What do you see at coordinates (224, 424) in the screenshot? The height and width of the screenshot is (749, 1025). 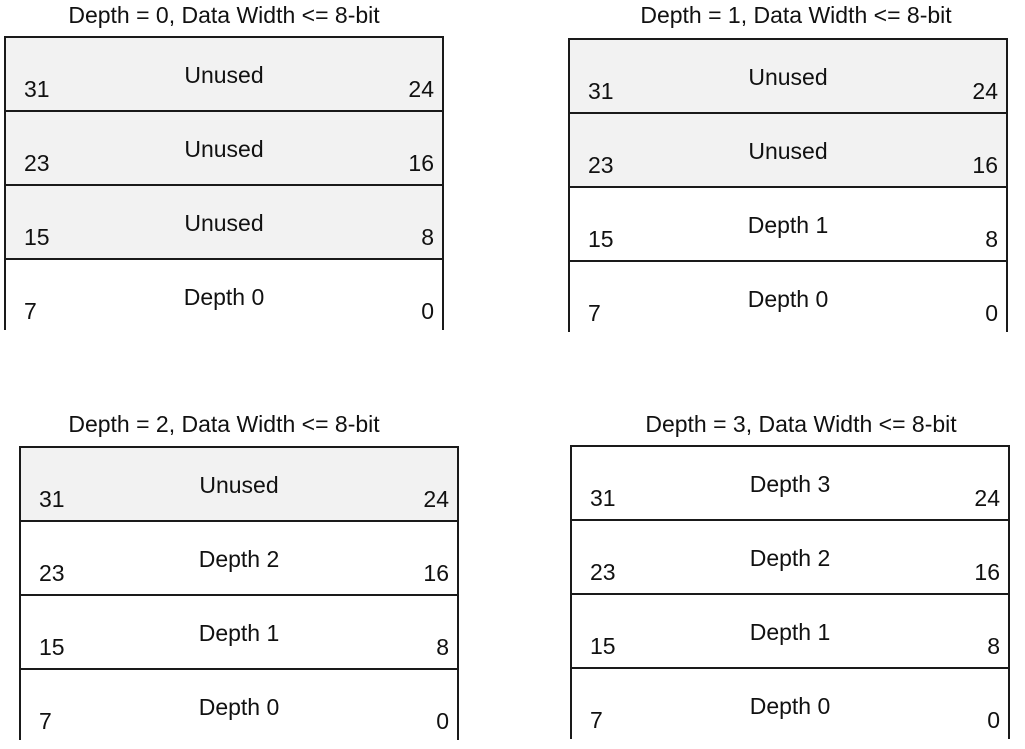 I see `panel-title: Depth = 2, Data Width <= 8-bit` at bounding box center [224, 424].